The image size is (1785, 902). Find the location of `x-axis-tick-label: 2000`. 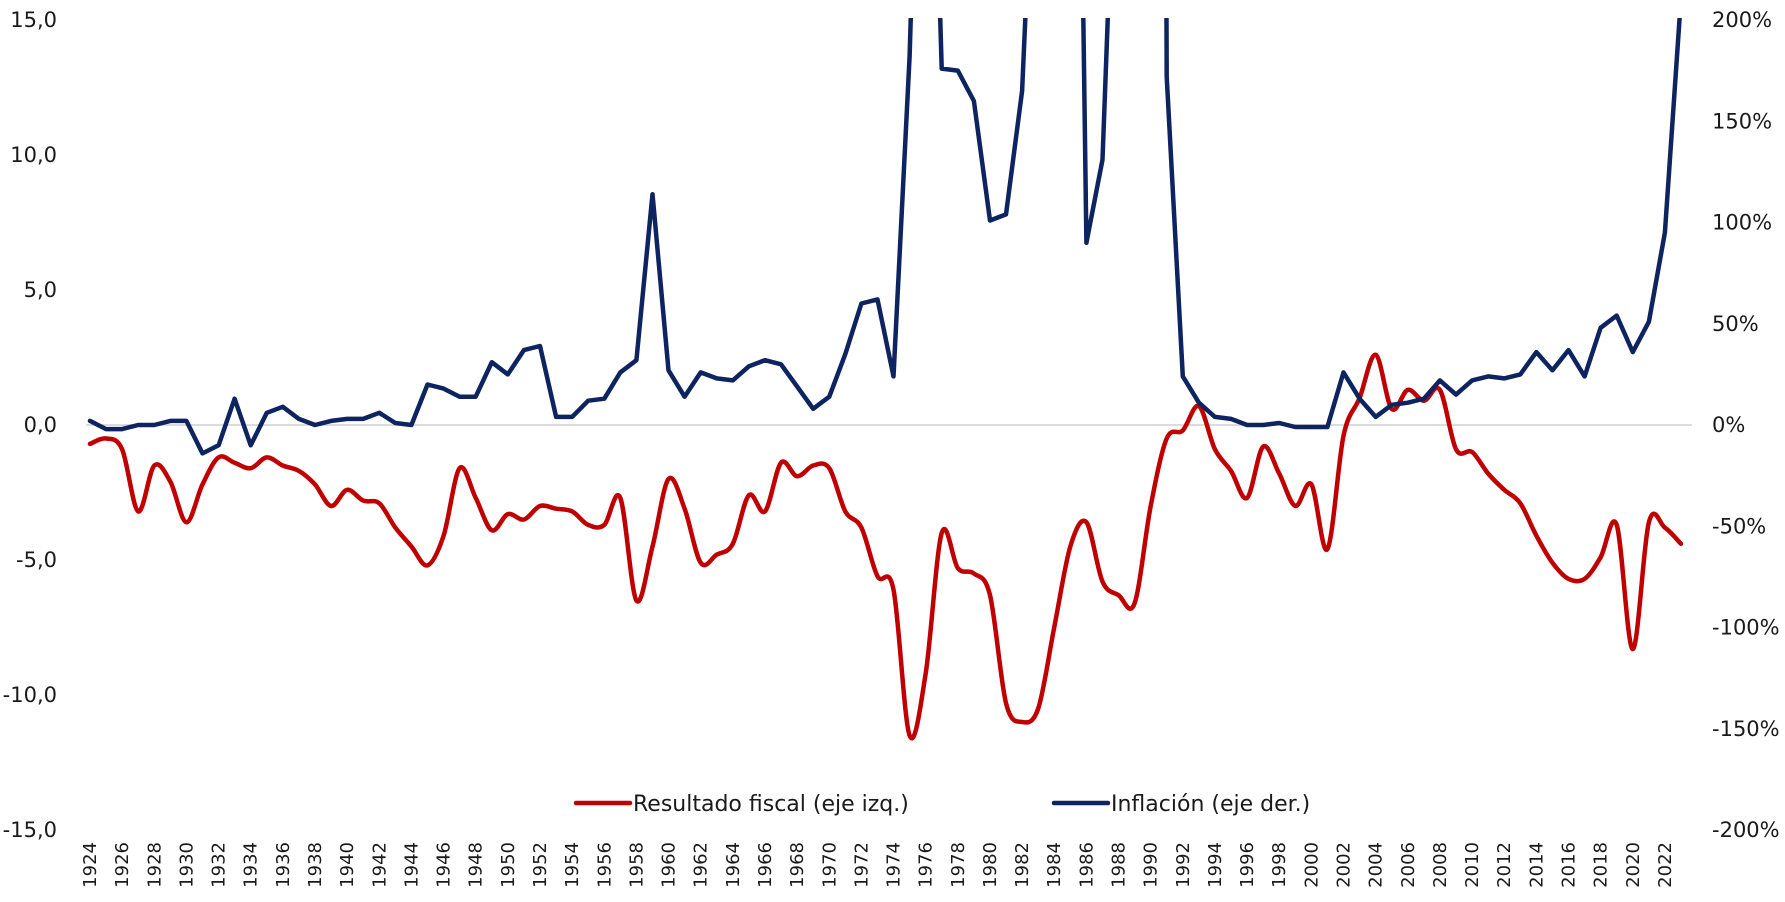

x-axis-tick-label: 2000 is located at coordinates (1311, 865).